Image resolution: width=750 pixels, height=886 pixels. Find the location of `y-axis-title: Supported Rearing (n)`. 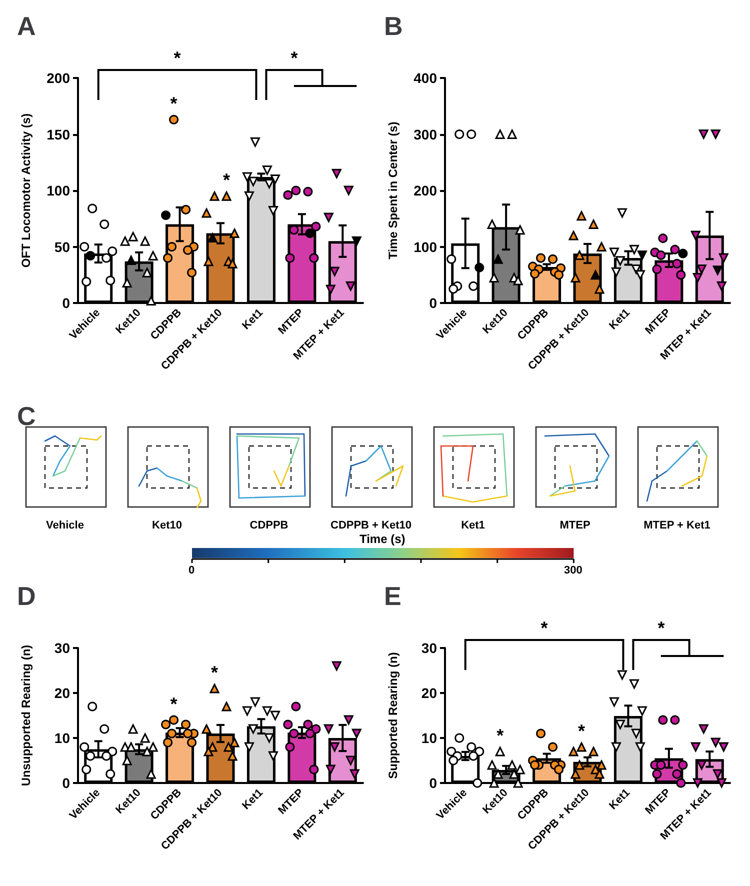

y-axis-title: Supported Rearing (n) is located at coordinates (393, 715).